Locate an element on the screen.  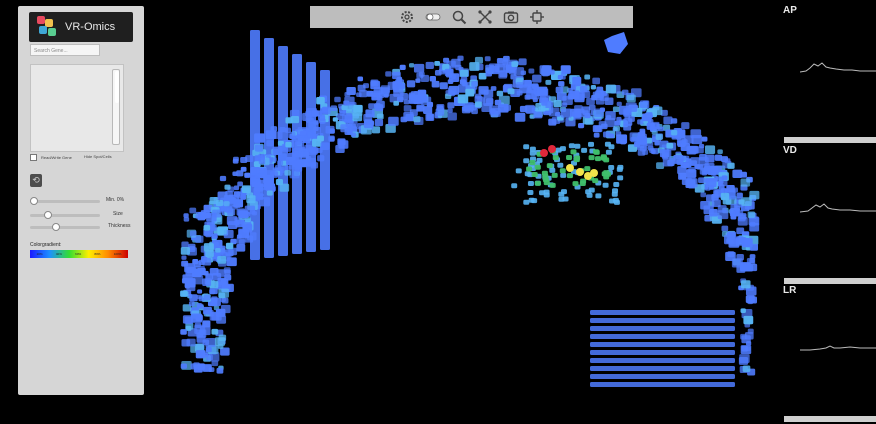
vd-plot-bar is located at coordinates (830, 281).